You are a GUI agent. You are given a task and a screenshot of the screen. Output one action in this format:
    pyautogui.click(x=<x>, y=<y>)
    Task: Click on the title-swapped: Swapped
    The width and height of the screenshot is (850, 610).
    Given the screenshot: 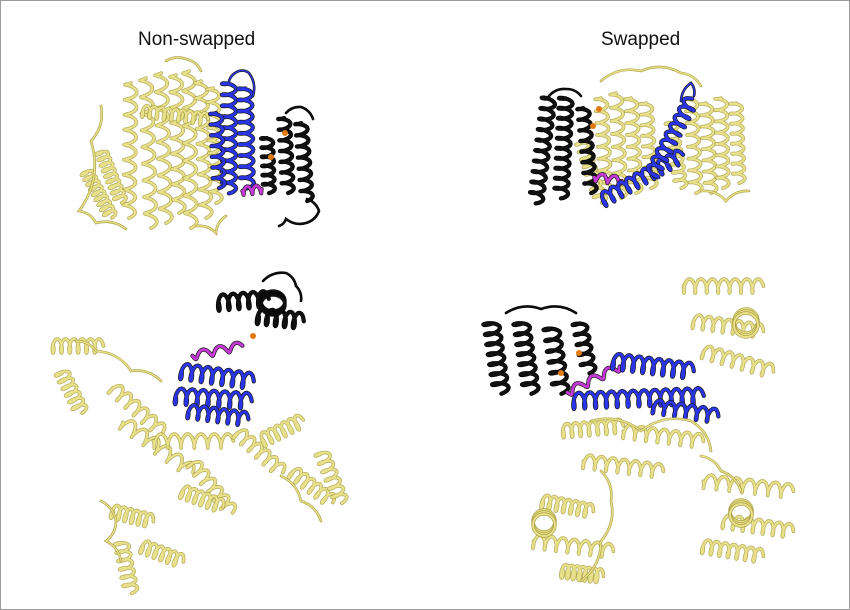 What is the action you would take?
    pyautogui.click(x=641, y=39)
    